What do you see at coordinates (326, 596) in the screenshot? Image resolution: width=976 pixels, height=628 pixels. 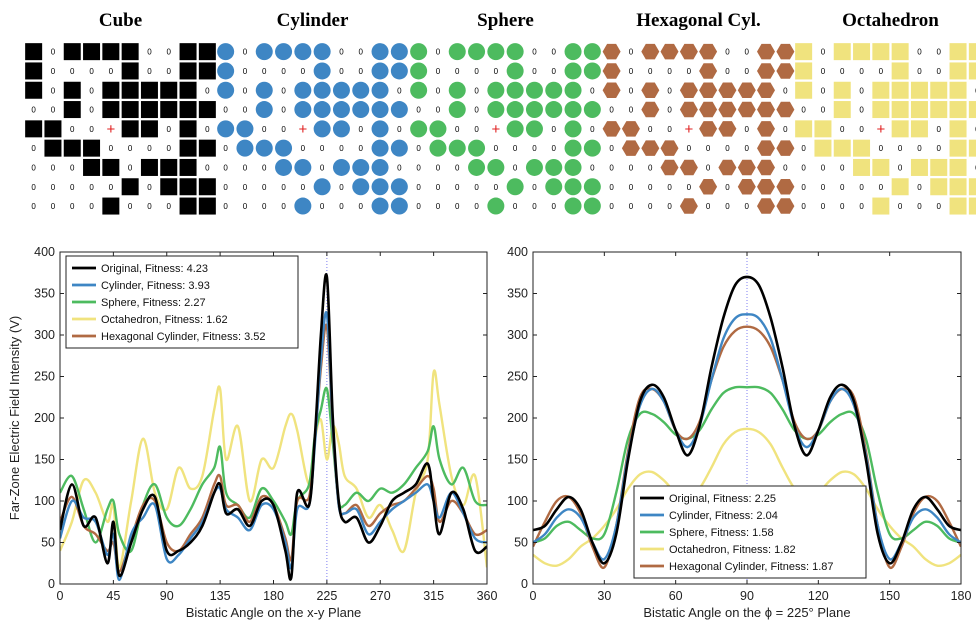 I see `x-tick-label: 225` at bounding box center [326, 596].